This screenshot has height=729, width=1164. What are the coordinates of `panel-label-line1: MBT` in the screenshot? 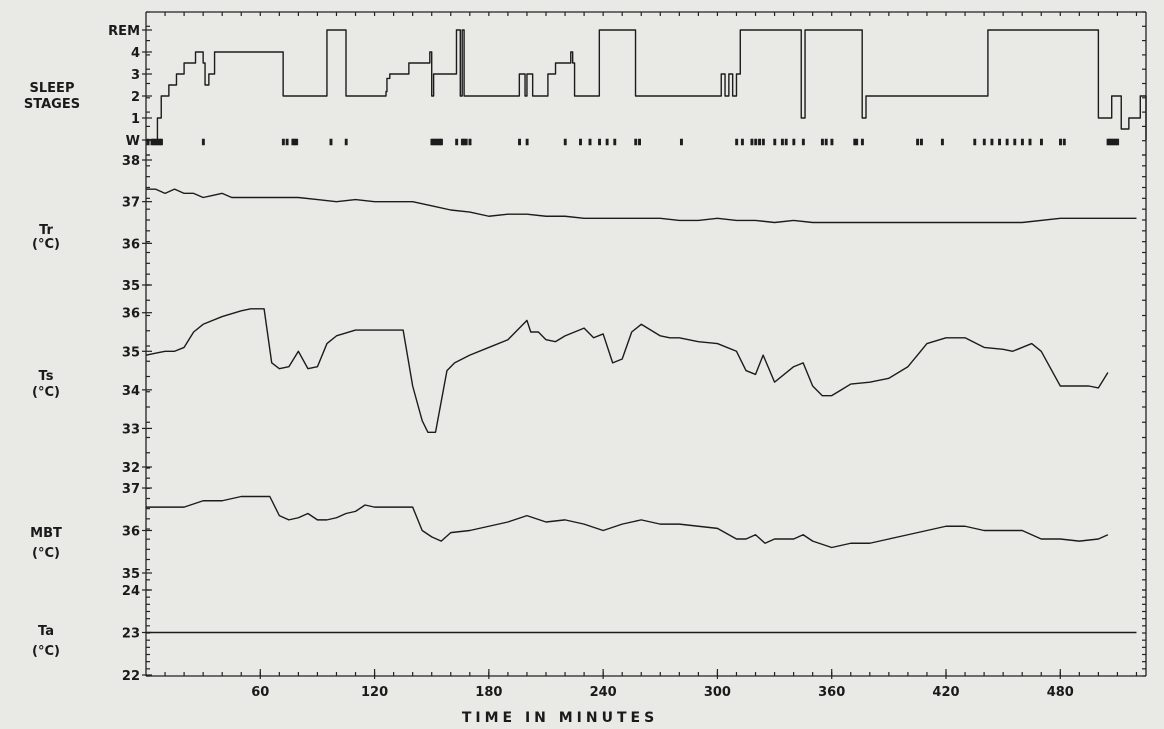 It's located at (46, 533).